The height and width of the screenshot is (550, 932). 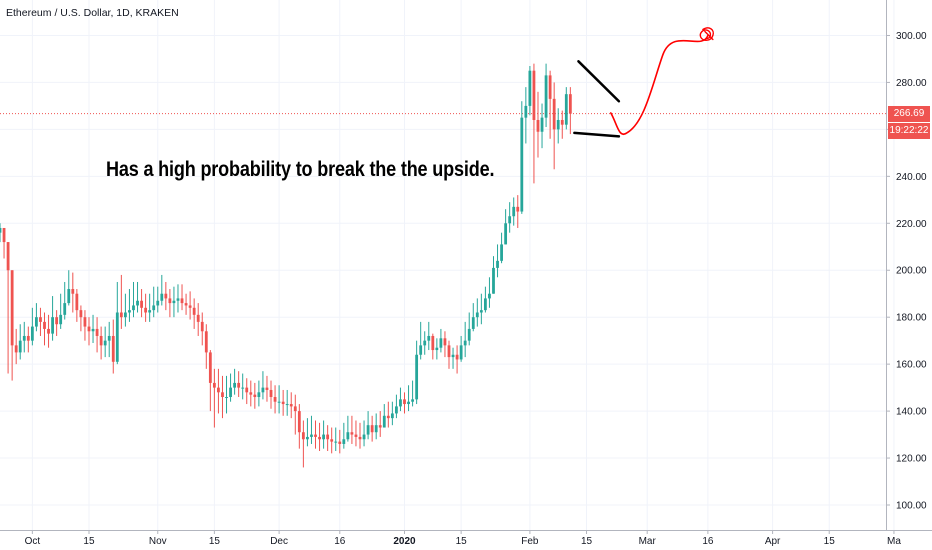 What do you see at coordinates (463, 538) in the screenshot?
I see `time-axis: Oct 15 Nov 15 Dec 16 2020 15 Feb 15 Mar 16 Apr 15 Ma` at bounding box center [463, 538].